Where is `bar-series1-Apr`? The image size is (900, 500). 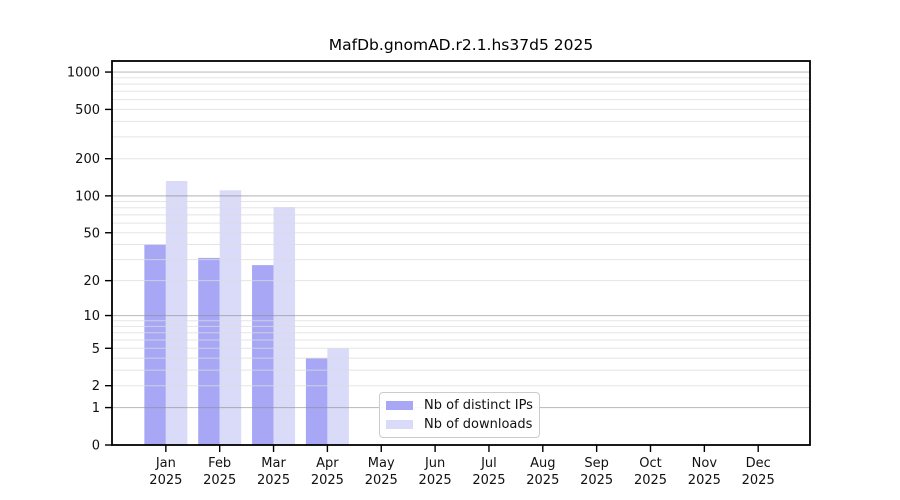
bar-series1-Apr is located at coordinates (338, 396).